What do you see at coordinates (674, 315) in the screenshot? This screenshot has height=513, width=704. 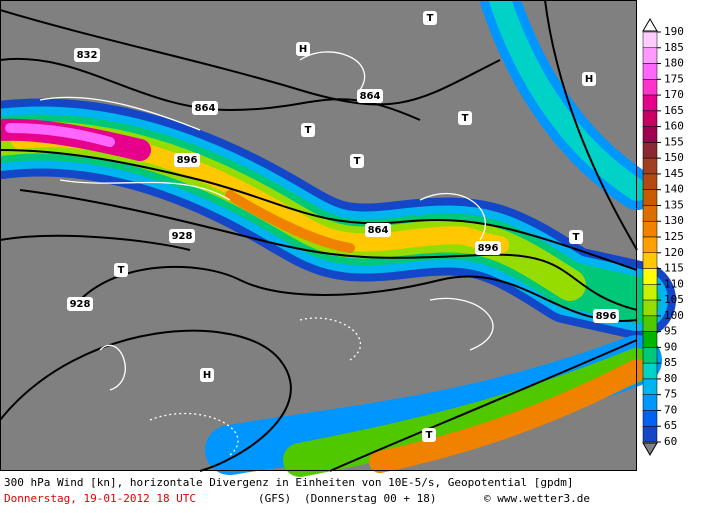 I see `colorbar-label: 100` at bounding box center [674, 315].